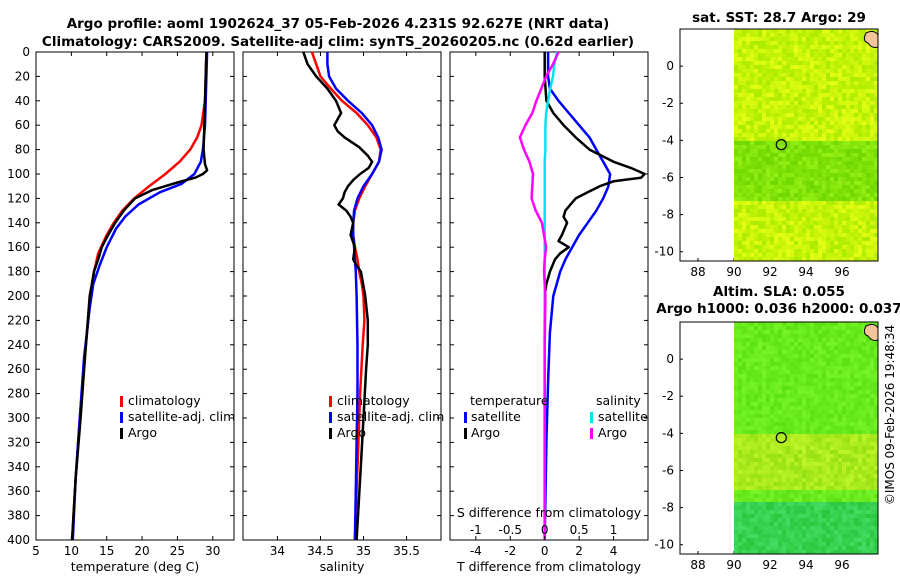 The image size is (900, 584). Describe the element at coordinates (841, 272) in the screenshot. I see `map-x-tick-label: 96` at that location.